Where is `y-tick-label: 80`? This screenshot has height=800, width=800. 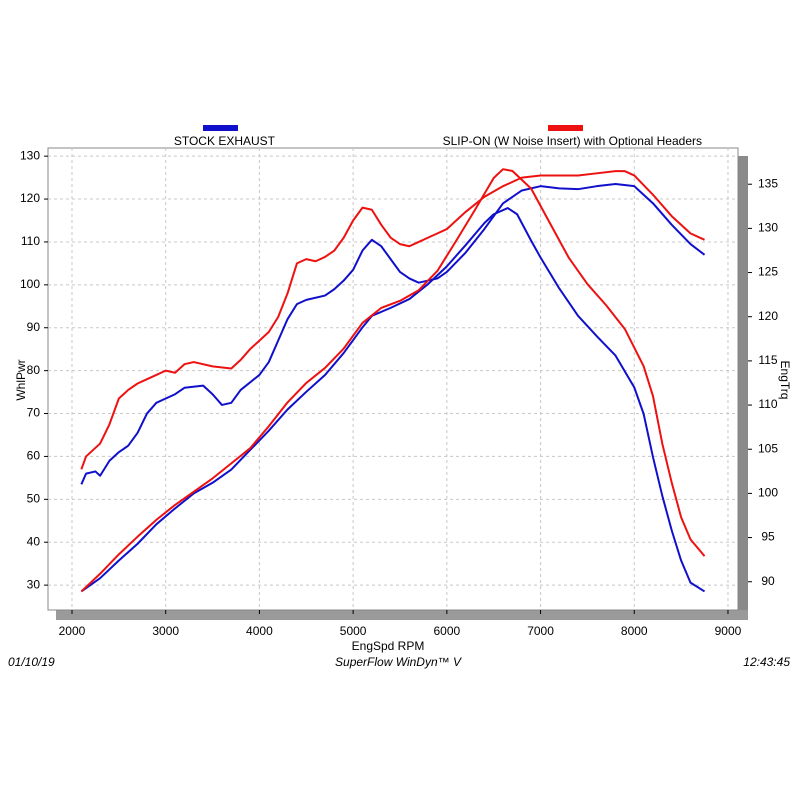 y-tick-label: 80 is located at coordinates (34, 370).